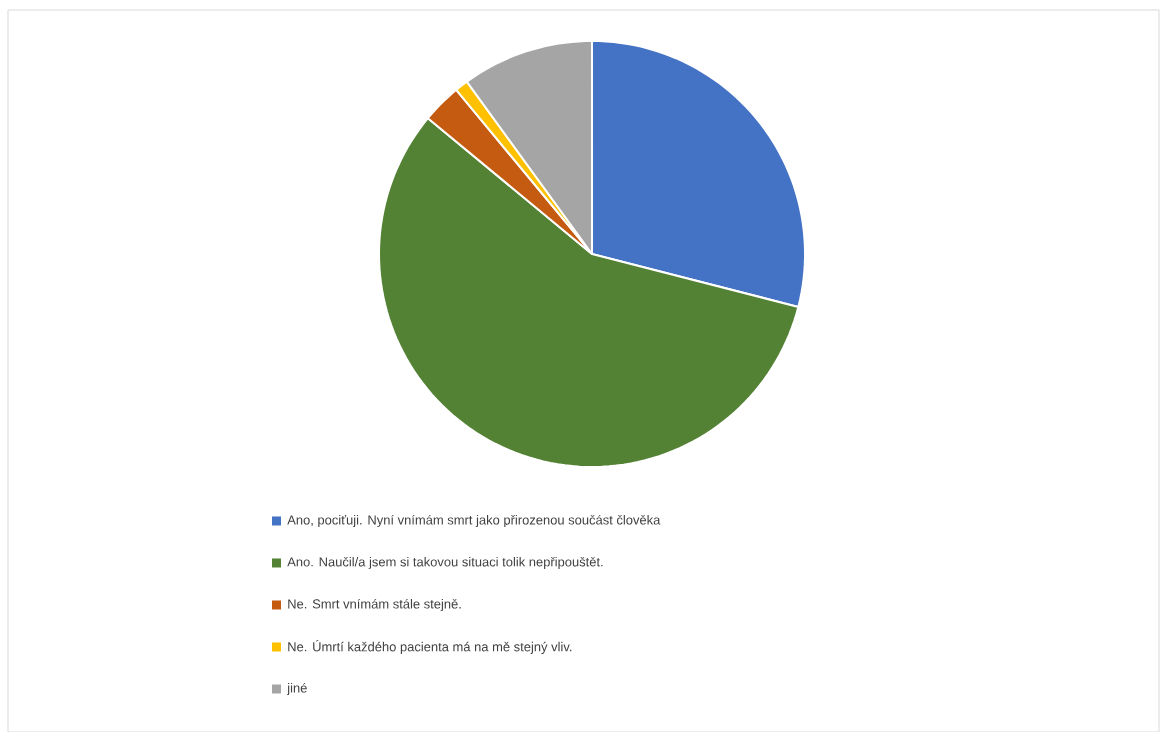 This screenshot has height=732, width=1161. I want to click on legend-label: Ano, pociťuji. Nyní vnímám smrt jako přirozenou součást člověka, so click(474, 520).